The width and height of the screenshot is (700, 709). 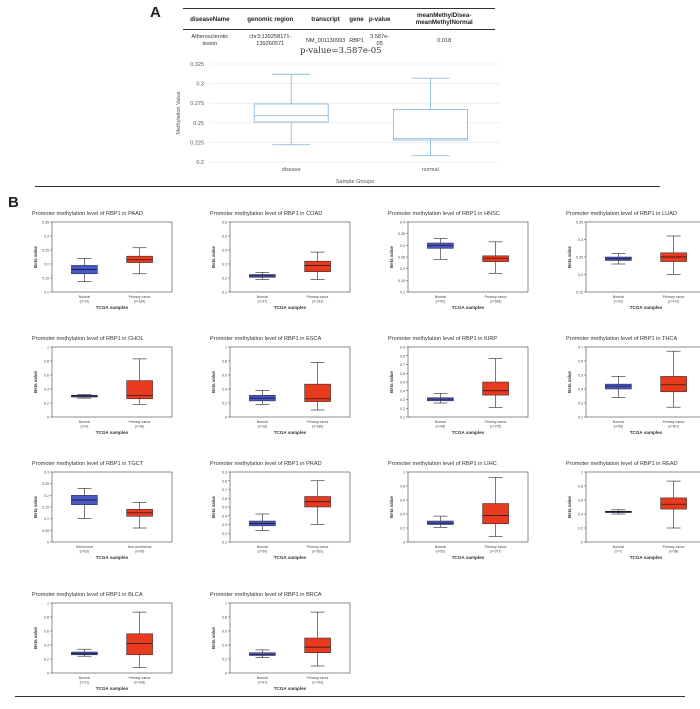 I want to click on sample-count-label: (n=275), so click(x=495, y=427).